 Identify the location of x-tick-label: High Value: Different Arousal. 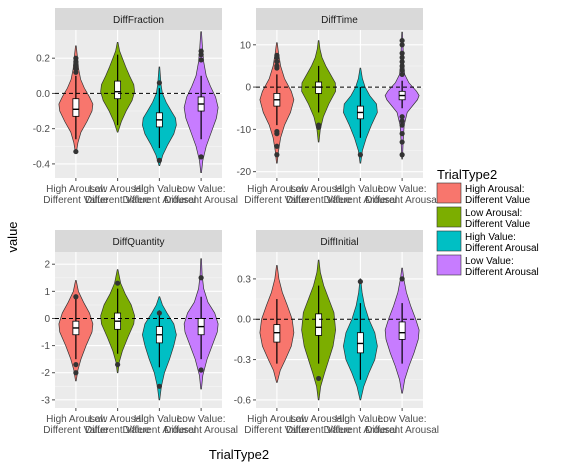
(160, 195).